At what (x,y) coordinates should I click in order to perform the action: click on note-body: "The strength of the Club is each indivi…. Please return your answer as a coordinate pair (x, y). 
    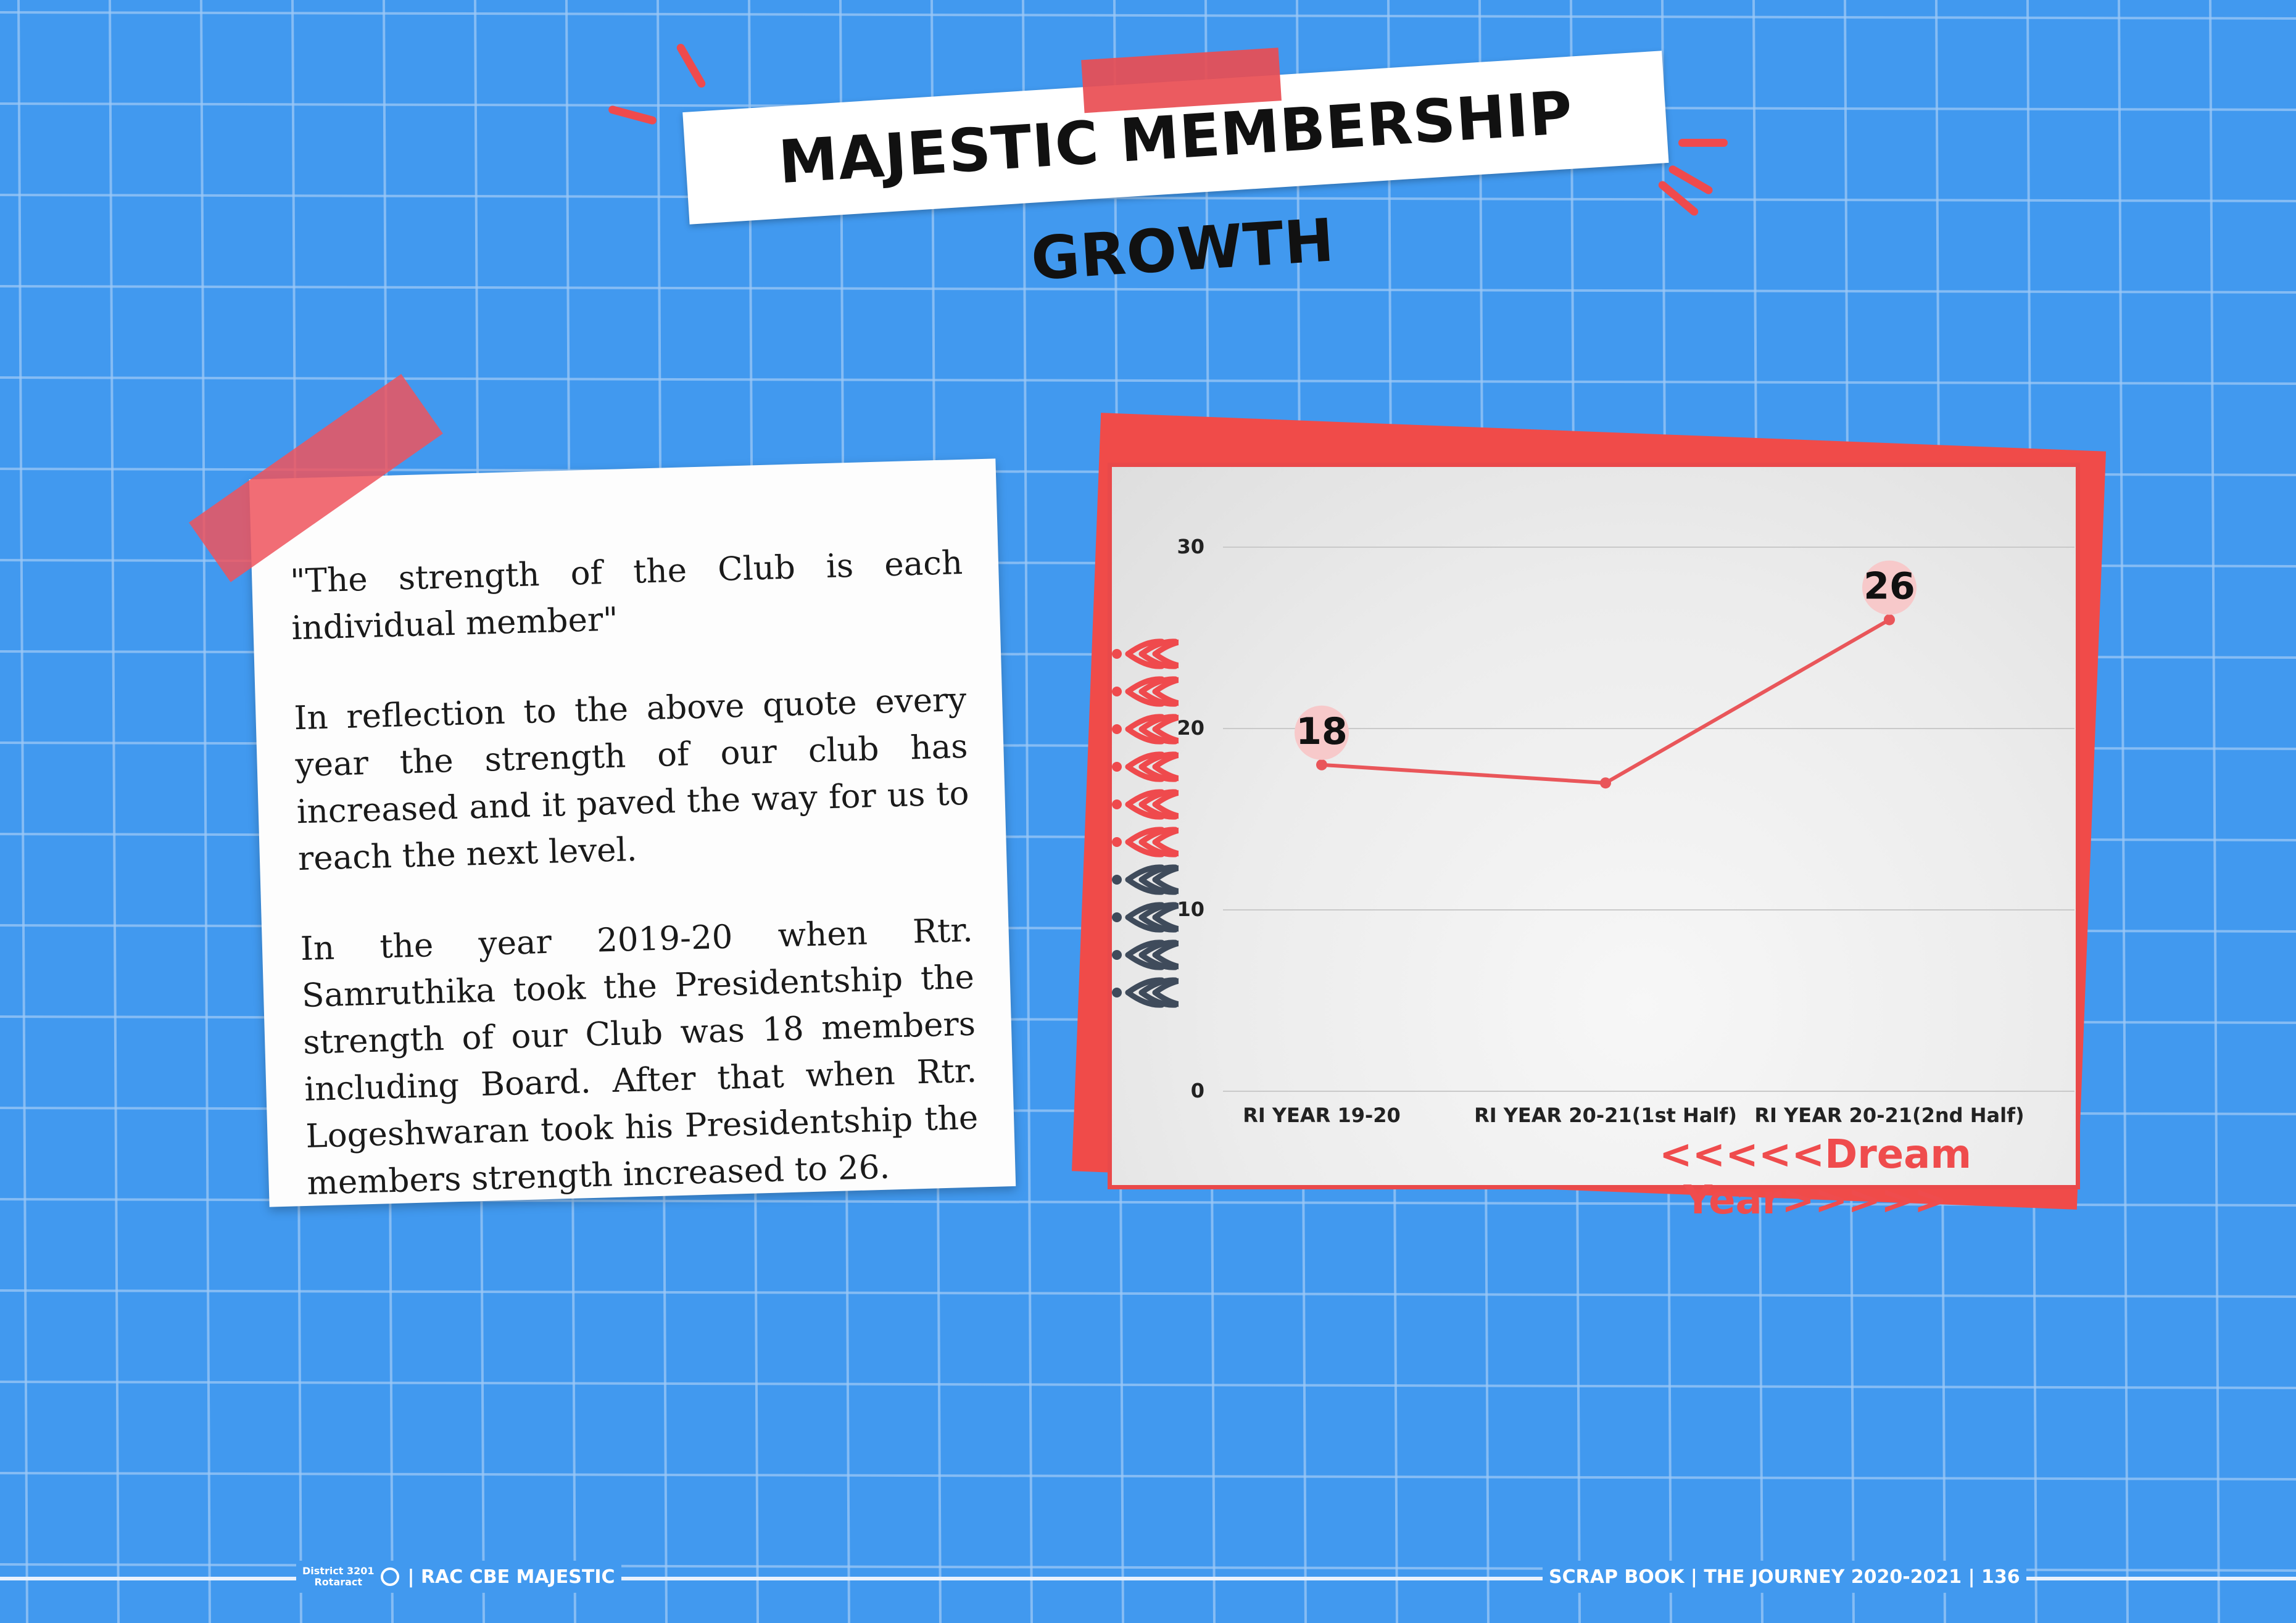
    Looking at the image, I should click on (635, 895).